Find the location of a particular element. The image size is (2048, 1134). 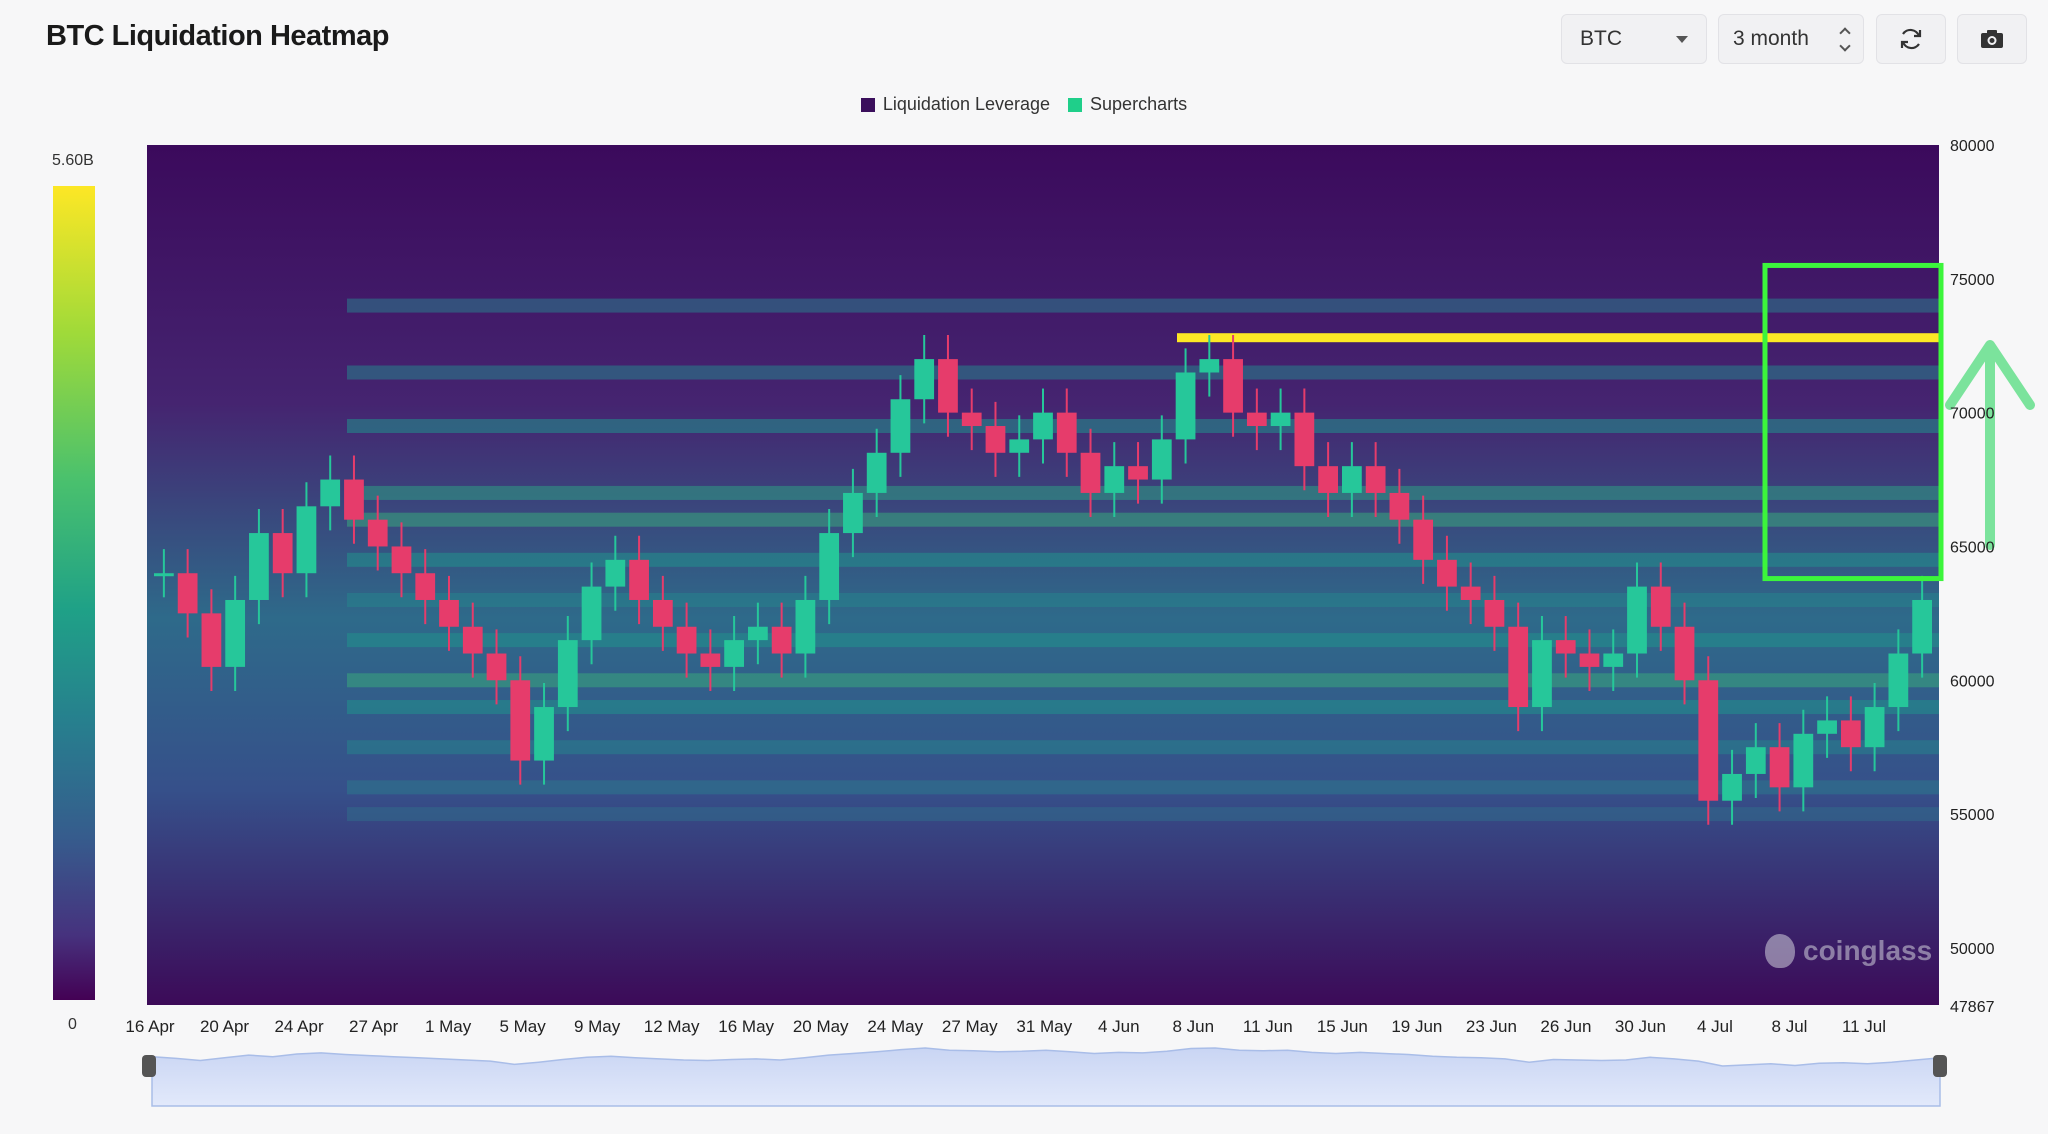

y-tick-label: 75000 is located at coordinates (1972, 280).